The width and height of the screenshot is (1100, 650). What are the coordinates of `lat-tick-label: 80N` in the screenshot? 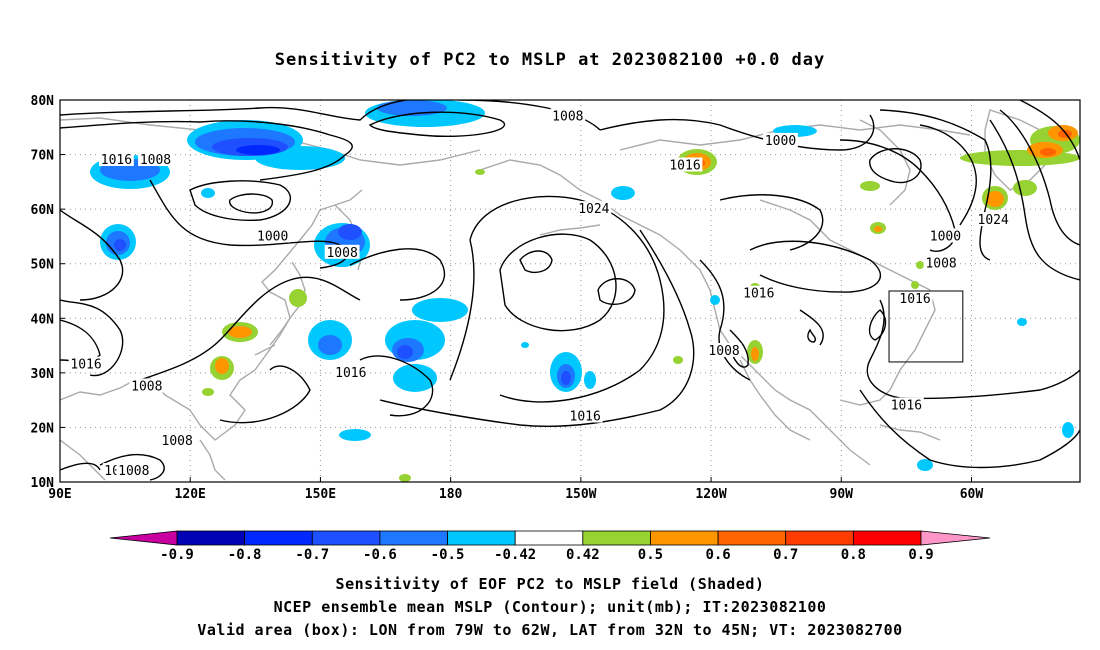 It's located at (43, 101).